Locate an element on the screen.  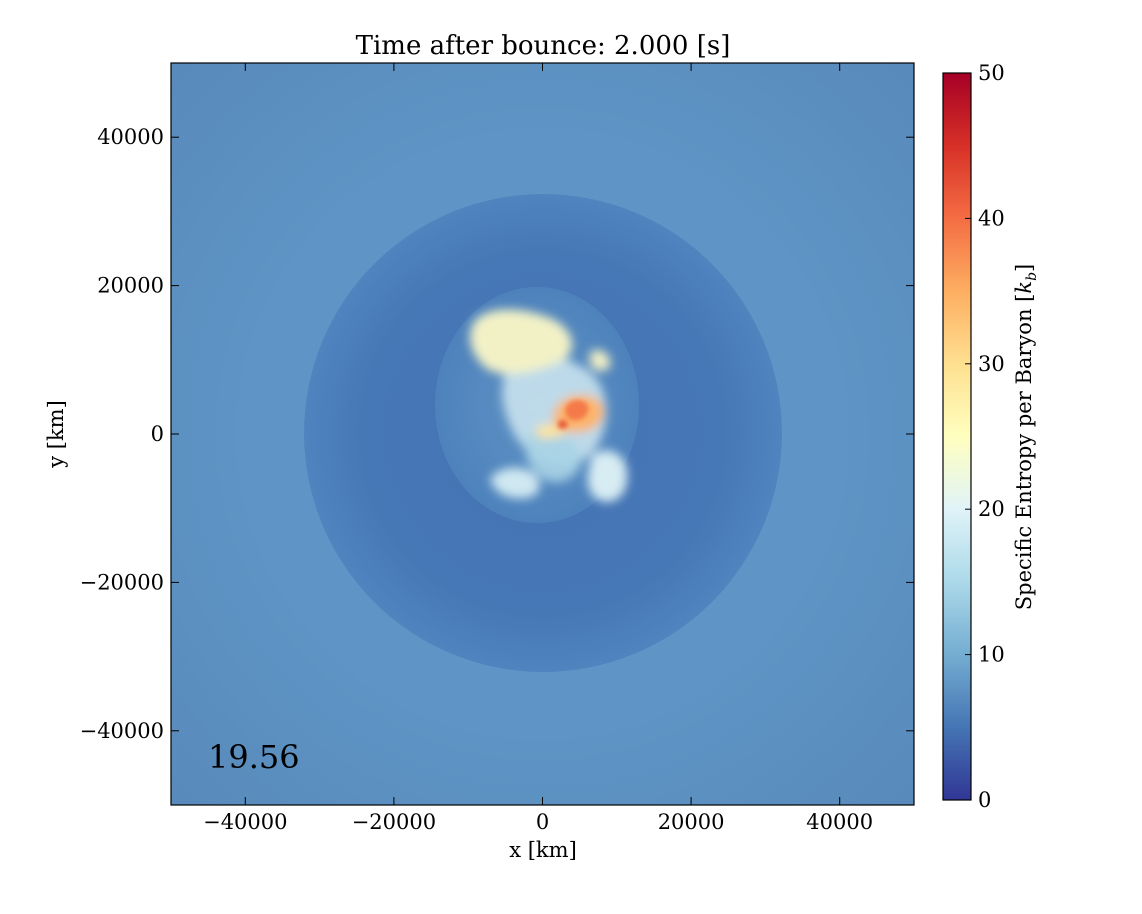
colorbar-tick-label: 30 is located at coordinates (991, 364).